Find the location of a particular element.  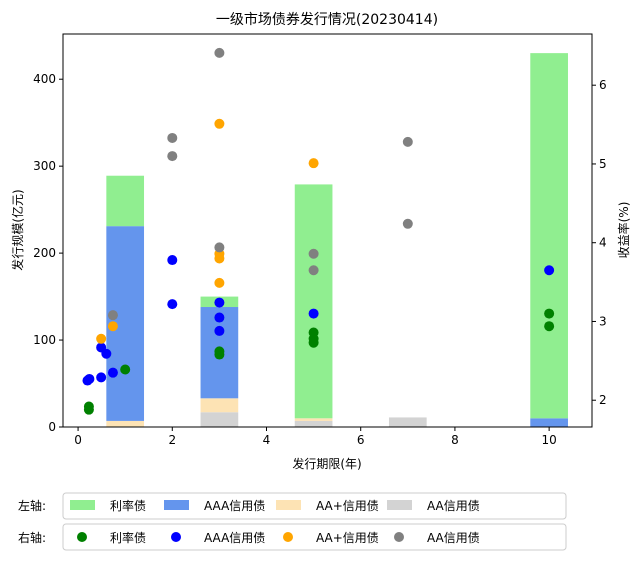

x-axis-label: 发行期限(年) is located at coordinates (326, 463).